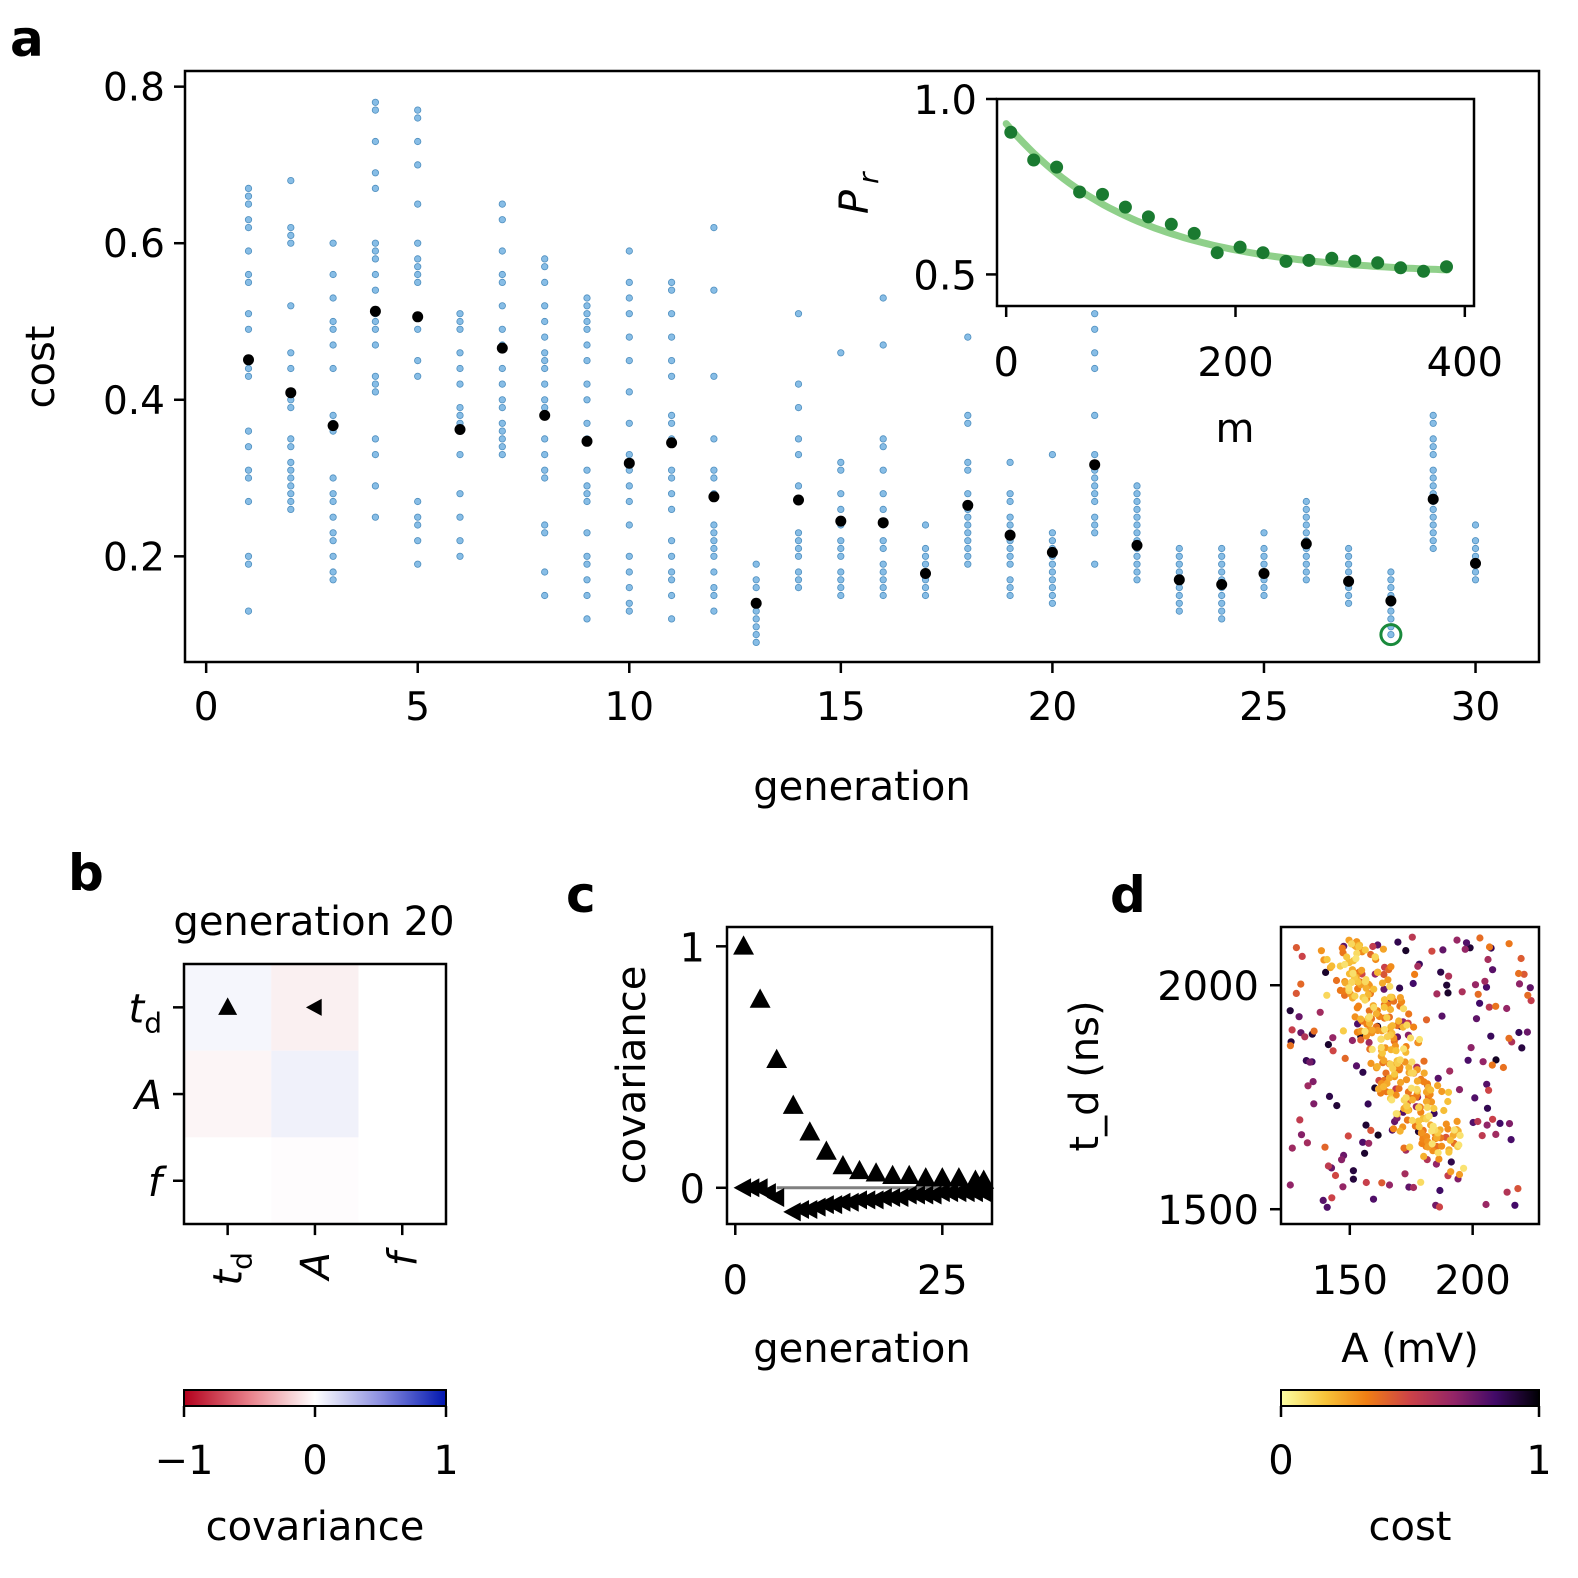  Describe the element at coordinates (313, 922) in the screenshot. I see `panel-b-title: generation 20` at that location.